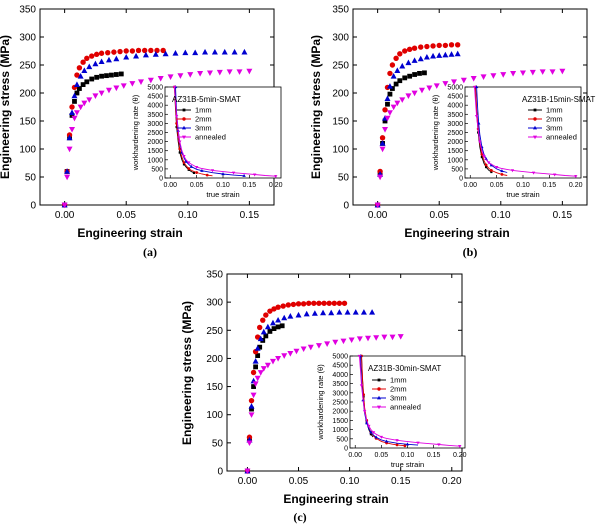 This screenshot has width=600, height=524. Describe the element at coordinates (340, 366) in the screenshot. I see `inset-y-tick-label: 4500` at that location.